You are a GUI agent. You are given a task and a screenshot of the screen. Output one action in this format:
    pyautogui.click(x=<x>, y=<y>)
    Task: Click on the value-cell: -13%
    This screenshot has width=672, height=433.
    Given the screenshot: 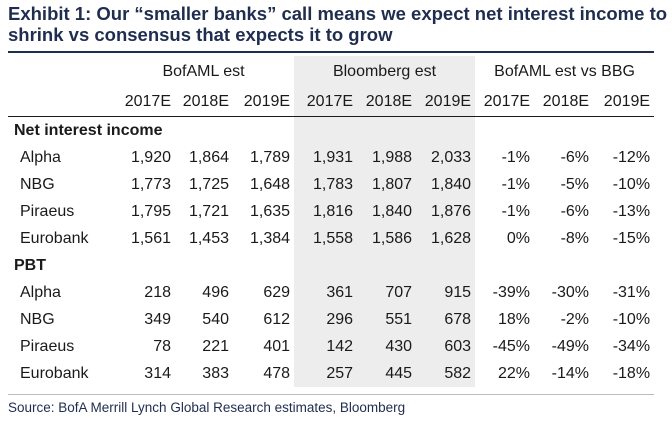 What is the action you would take?
    pyautogui.click(x=631, y=211)
    